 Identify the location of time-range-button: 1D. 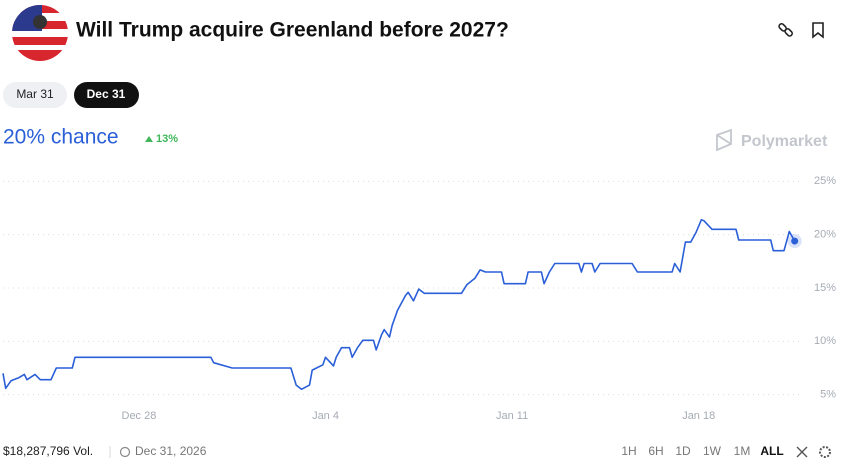
(683, 451).